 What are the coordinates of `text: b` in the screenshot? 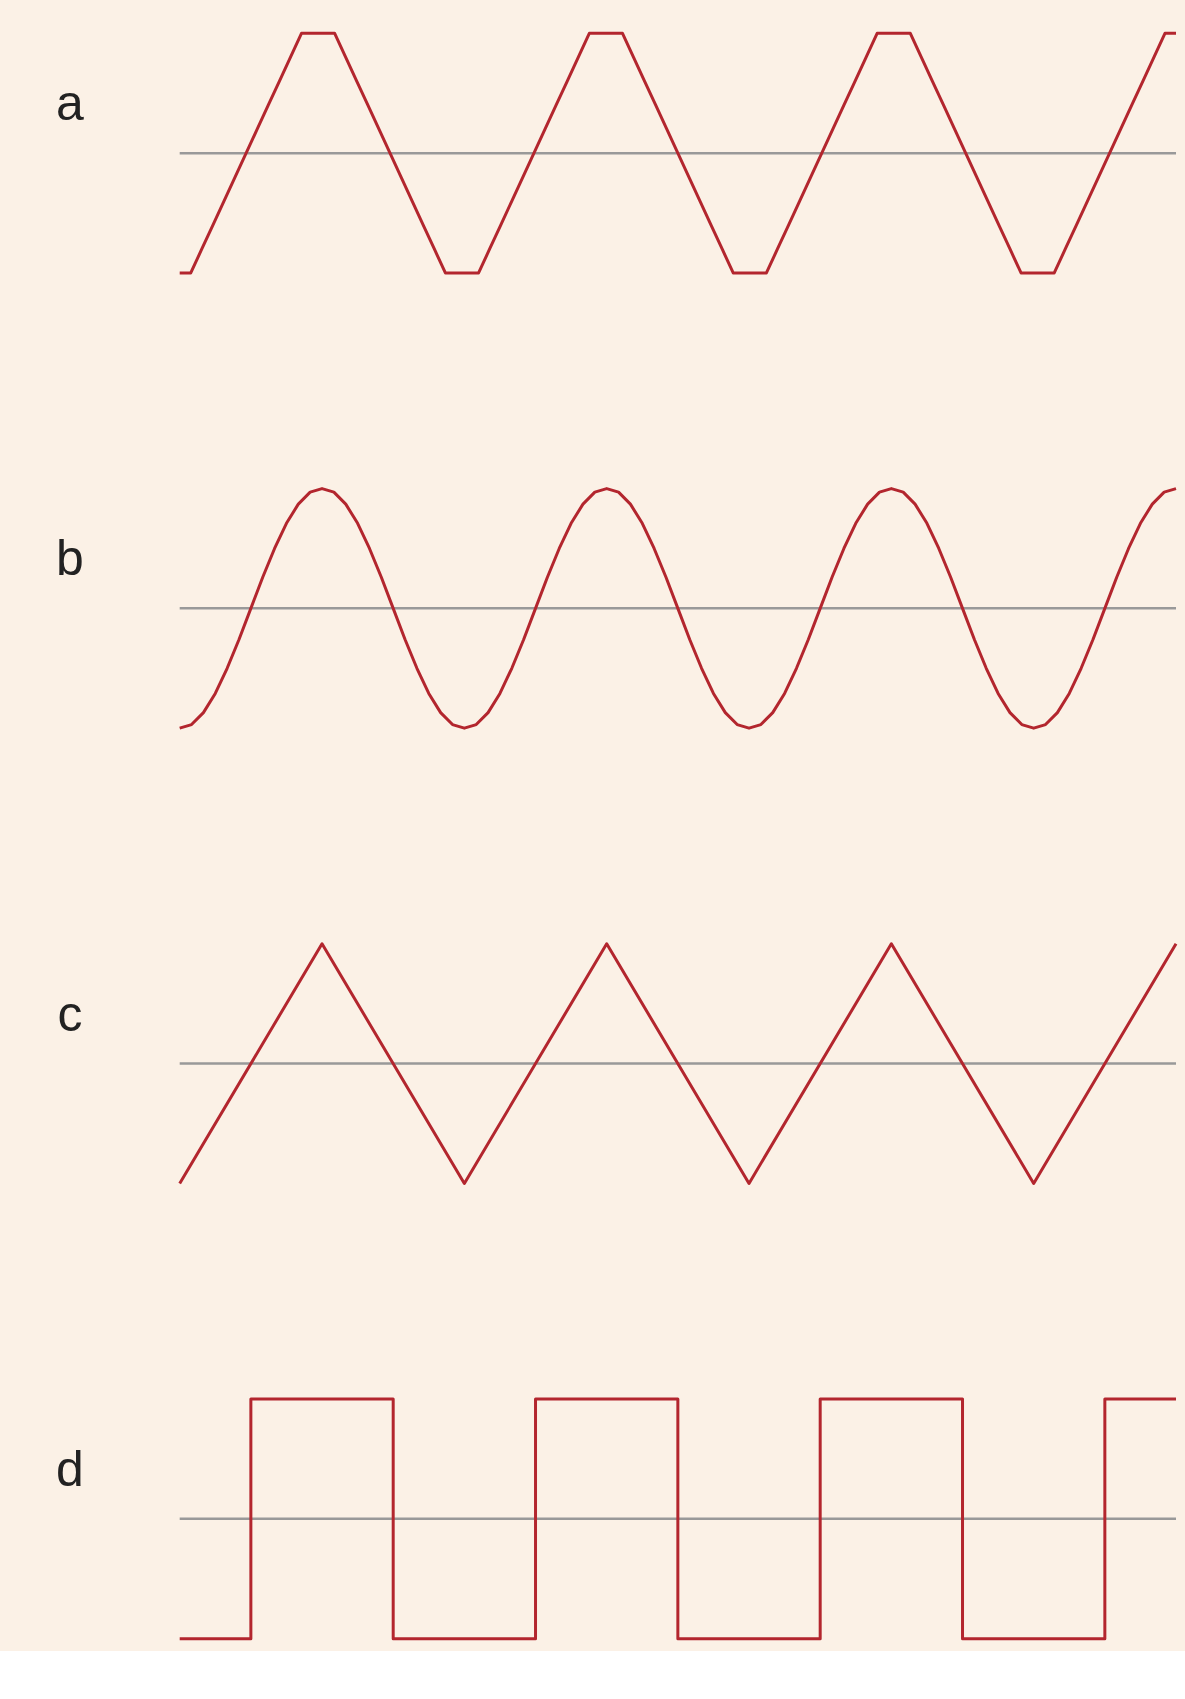 It's located at (70, 558).